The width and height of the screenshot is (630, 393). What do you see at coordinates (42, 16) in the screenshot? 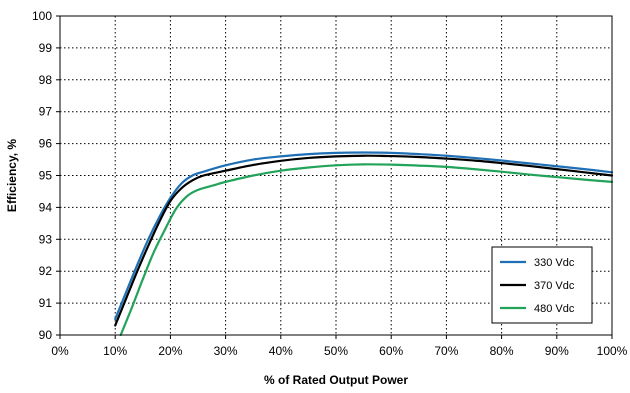
I see `y-tick-label: 100` at bounding box center [42, 16].